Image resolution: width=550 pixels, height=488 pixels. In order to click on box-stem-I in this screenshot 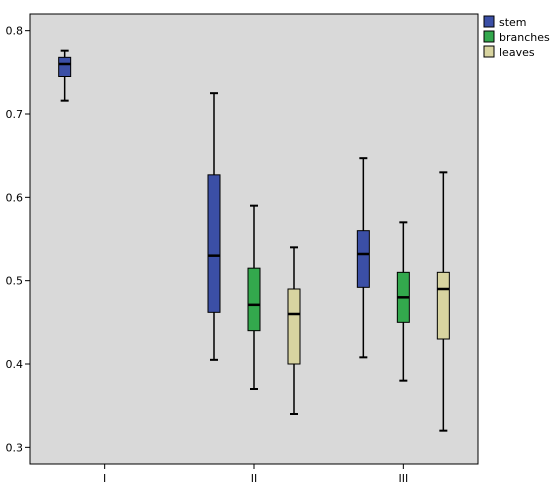, I will do `click(65, 75)`.